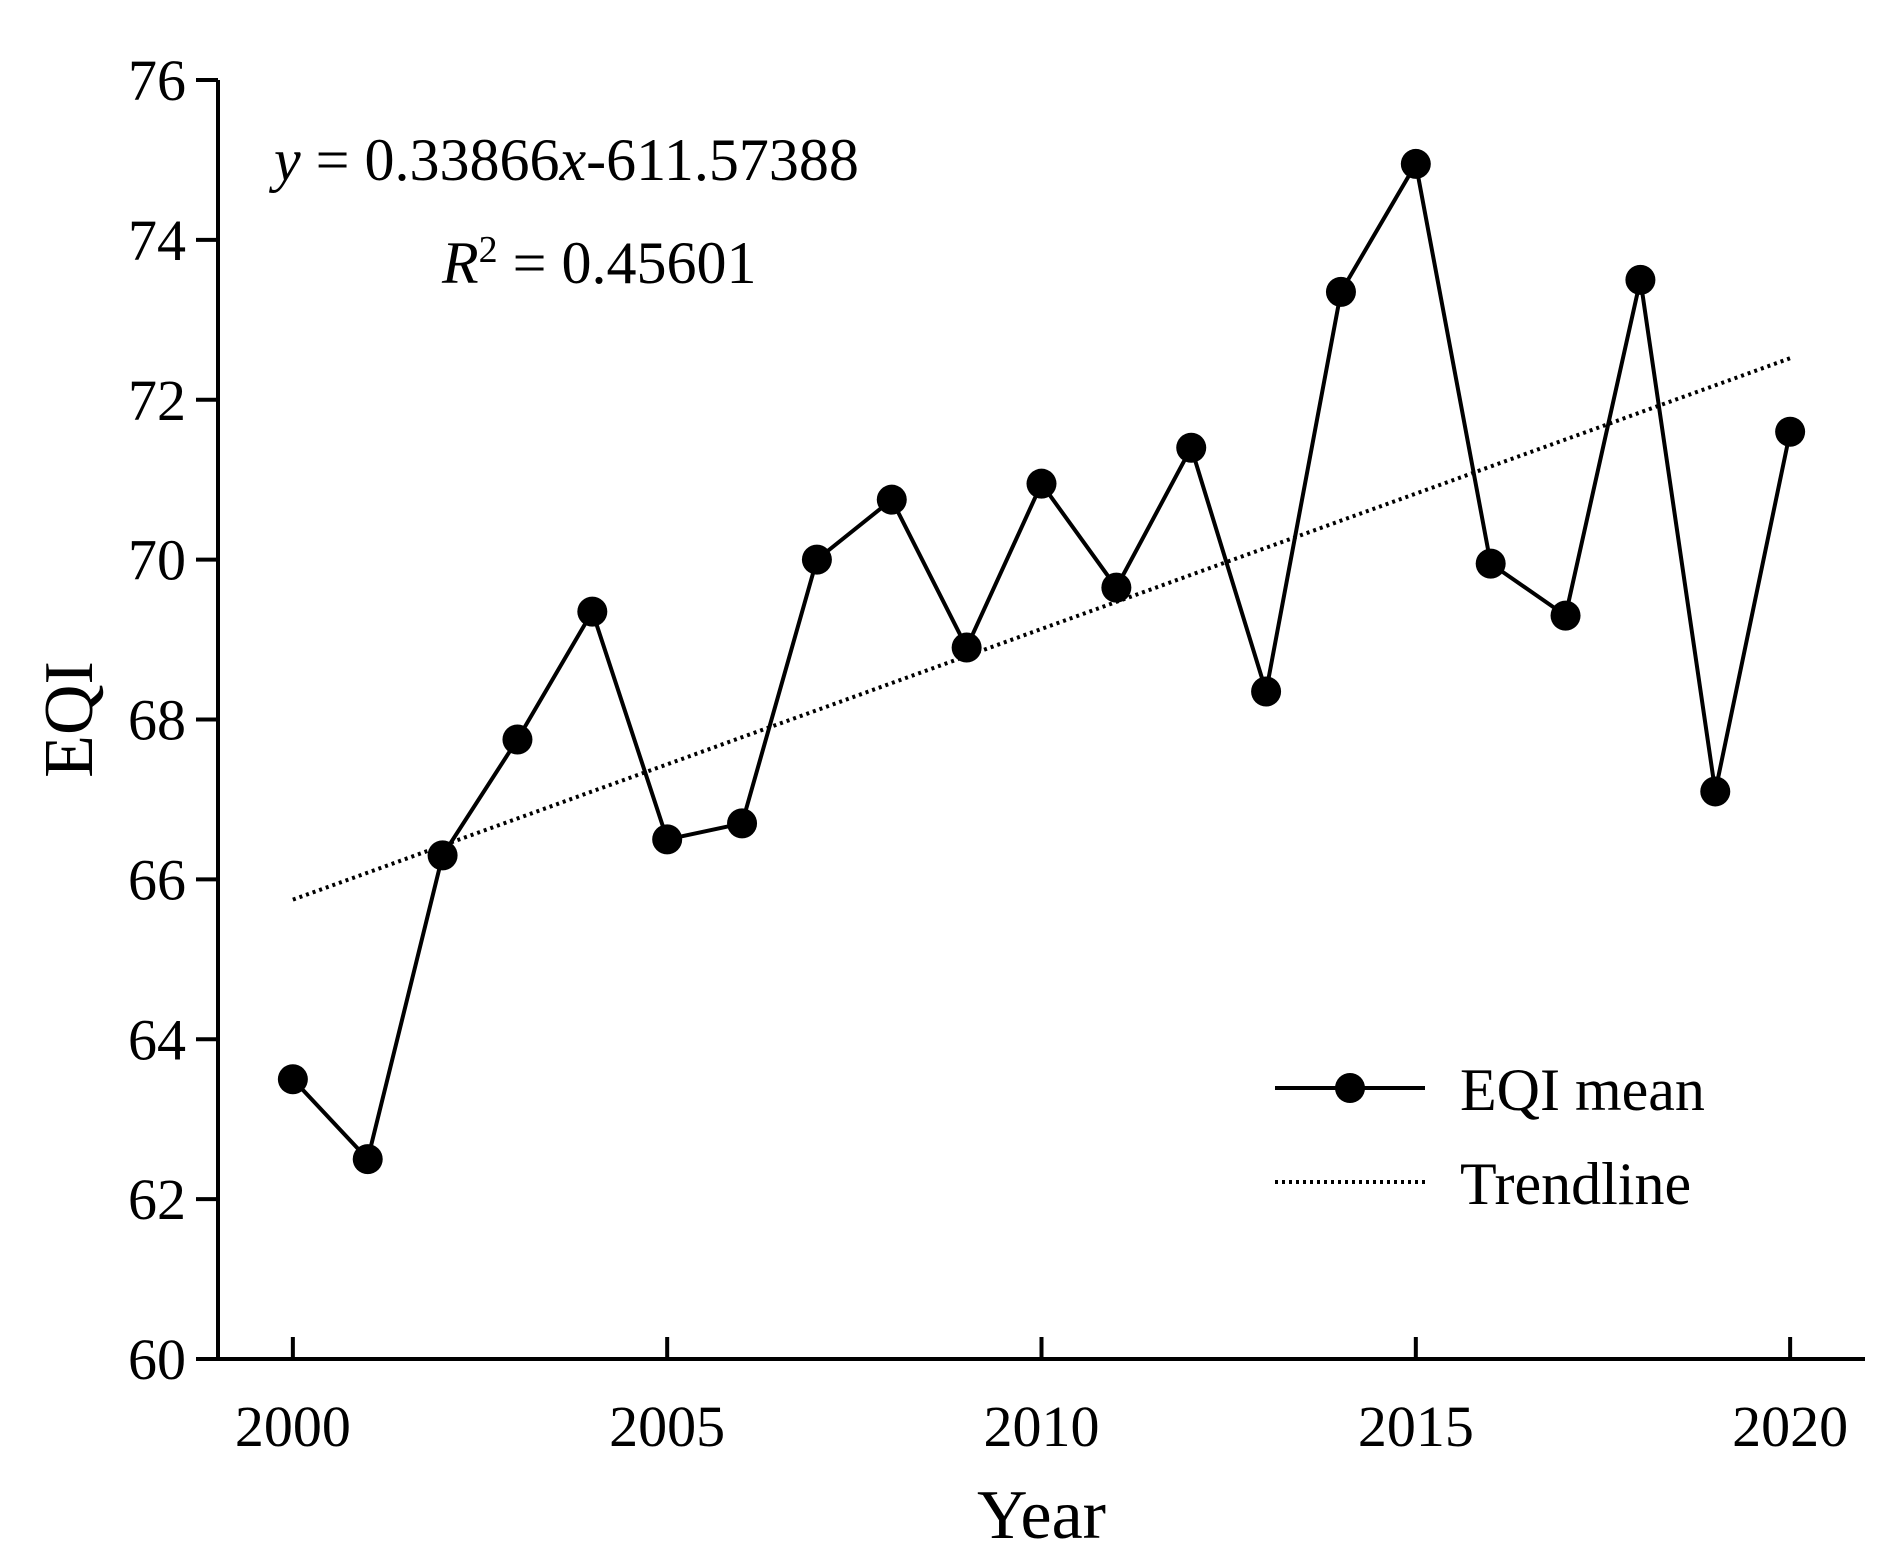 The width and height of the screenshot is (1899, 1564). What do you see at coordinates (667, 1426) in the screenshot?
I see `x-tick-label: 2005` at bounding box center [667, 1426].